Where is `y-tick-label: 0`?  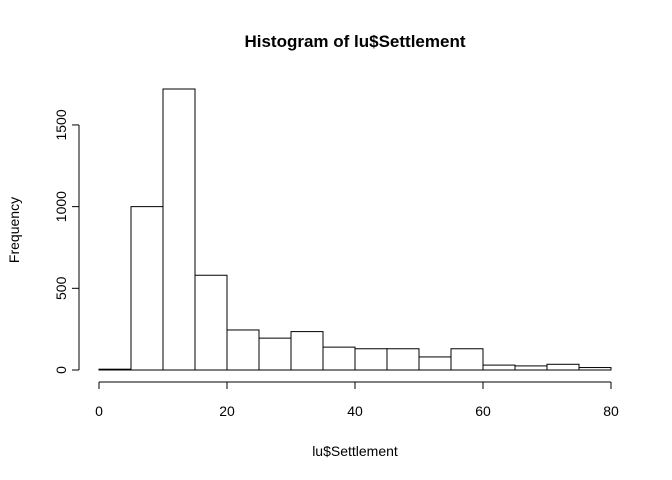
y-tick-label: 0 is located at coordinates (61, 370).